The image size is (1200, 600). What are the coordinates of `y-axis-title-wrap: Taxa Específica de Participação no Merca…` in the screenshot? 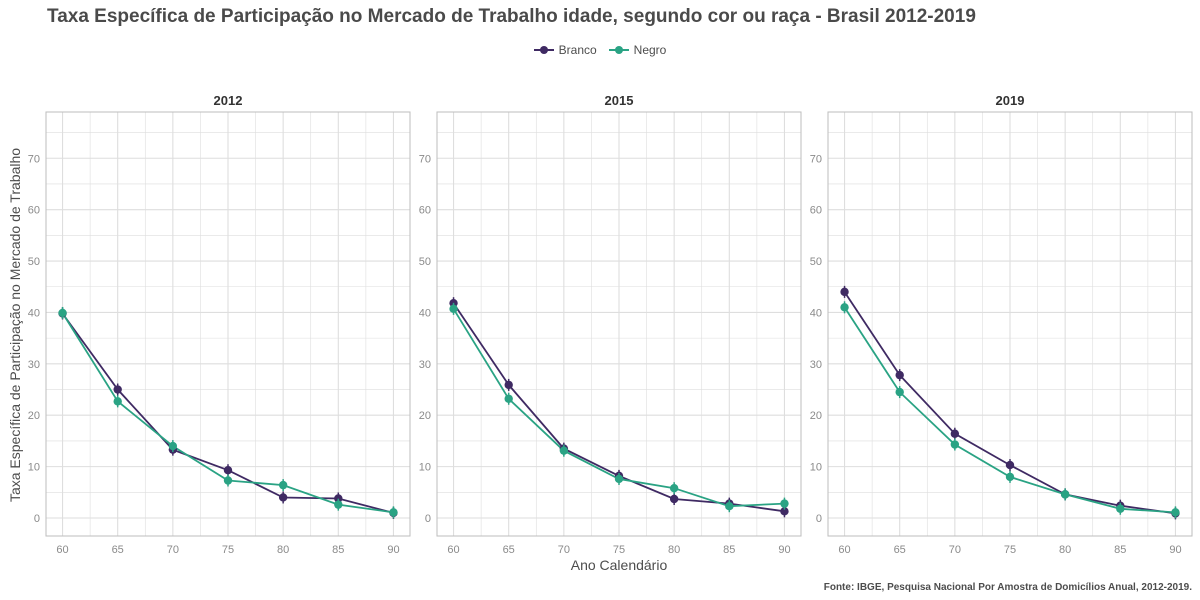 It's located at (15, 325).